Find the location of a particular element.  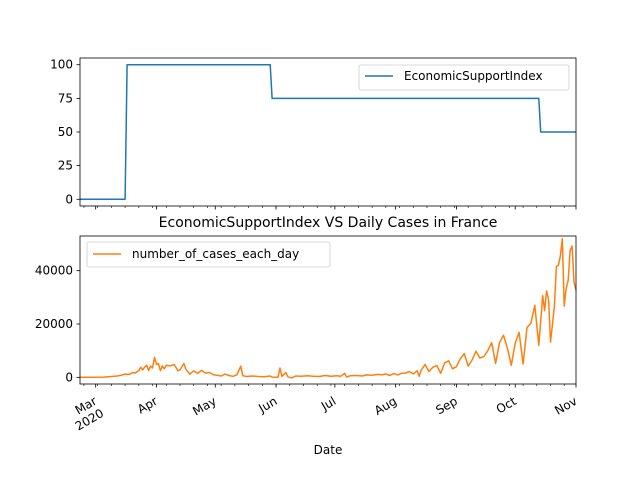

bottom-legend: number_of_cases_each_day is located at coordinates (208, 254).